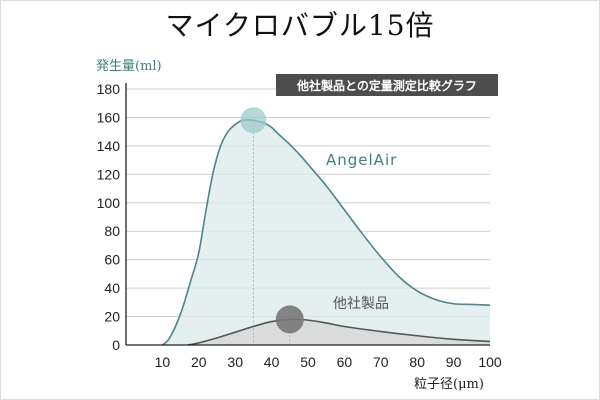 The width and height of the screenshot is (600, 400). Describe the element at coordinates (163, 362) in the screenshot. I see `x-tick-label: 10` at that location.